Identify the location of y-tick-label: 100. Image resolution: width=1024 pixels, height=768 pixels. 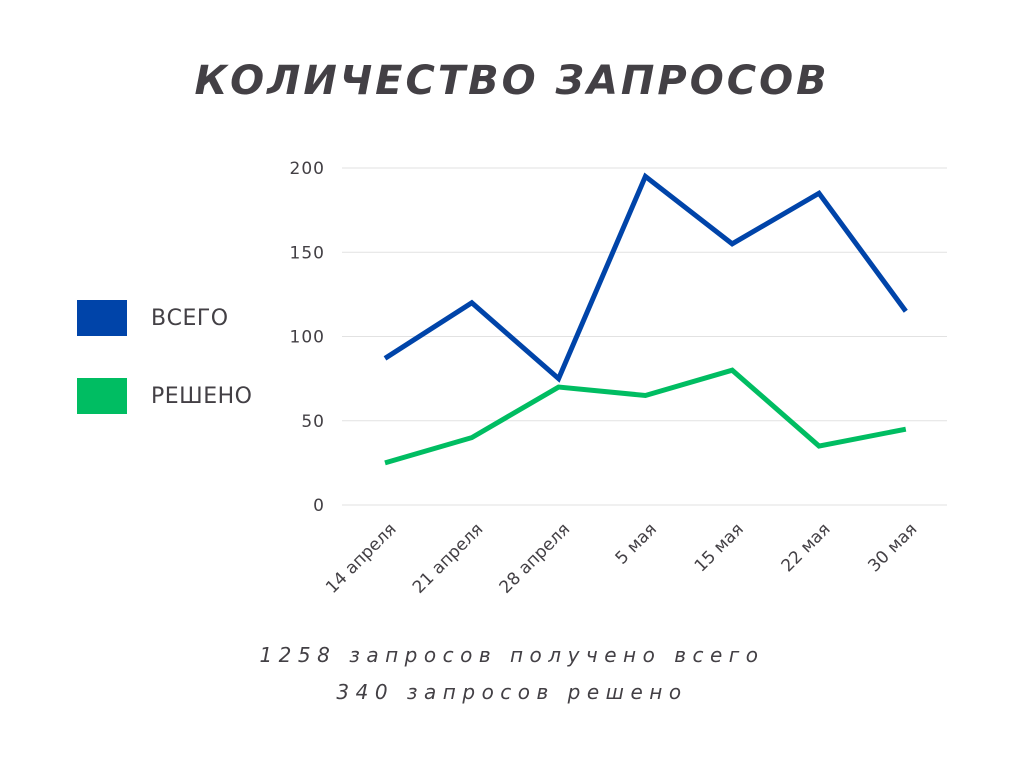
(307, 338).